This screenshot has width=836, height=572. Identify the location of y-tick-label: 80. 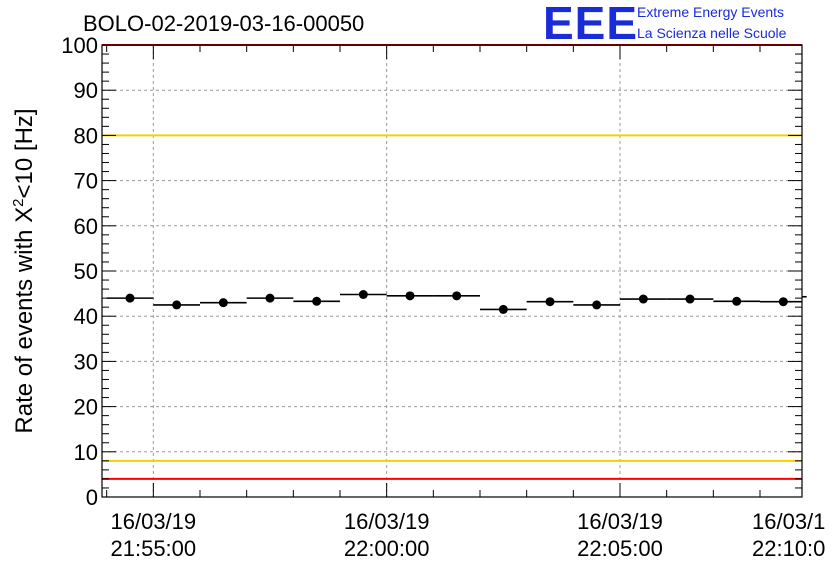
(86, 135).